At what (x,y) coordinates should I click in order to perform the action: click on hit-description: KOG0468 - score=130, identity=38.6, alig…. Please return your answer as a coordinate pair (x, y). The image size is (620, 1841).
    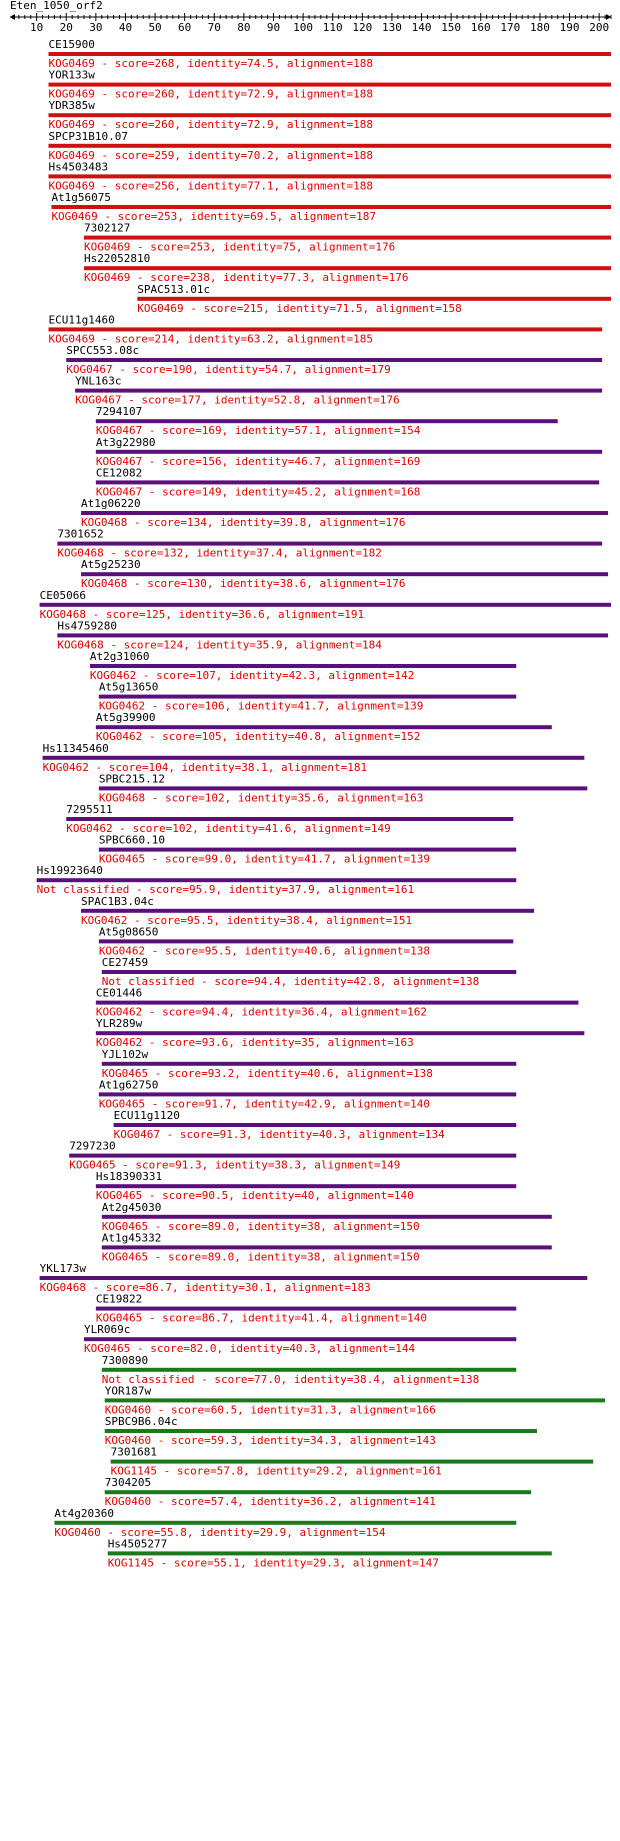
    Looking at the image, I should click on (243, 583).